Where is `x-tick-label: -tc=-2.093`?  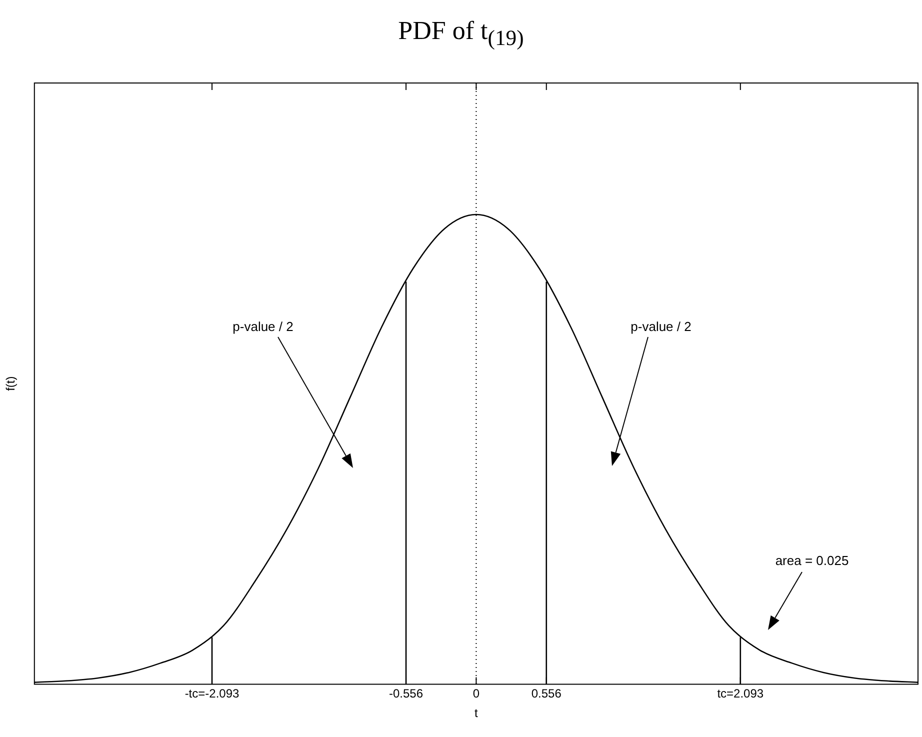
x-tick-label: -tc=-2.093 is located at coordinates (212, 693).